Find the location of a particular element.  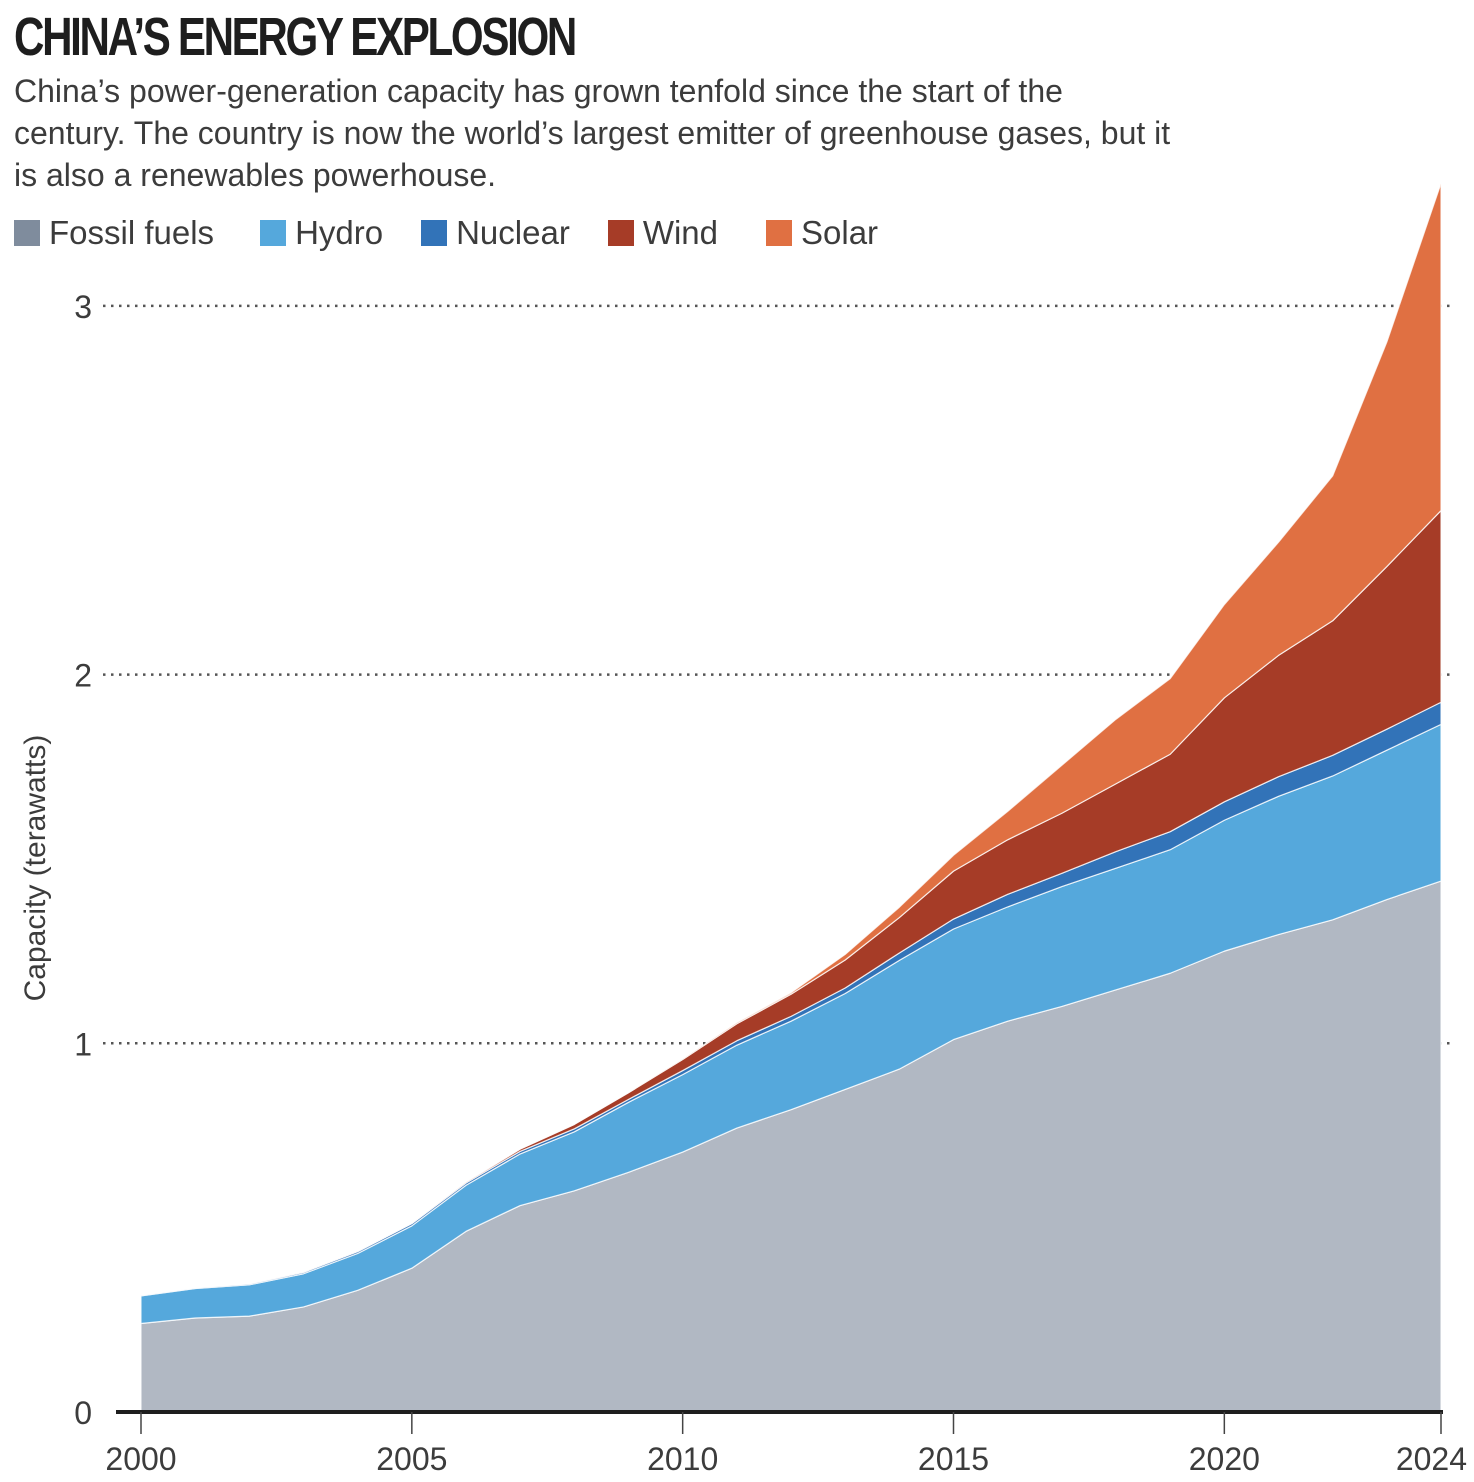

legend-swatch-wind is located at coordinates (620, 233).